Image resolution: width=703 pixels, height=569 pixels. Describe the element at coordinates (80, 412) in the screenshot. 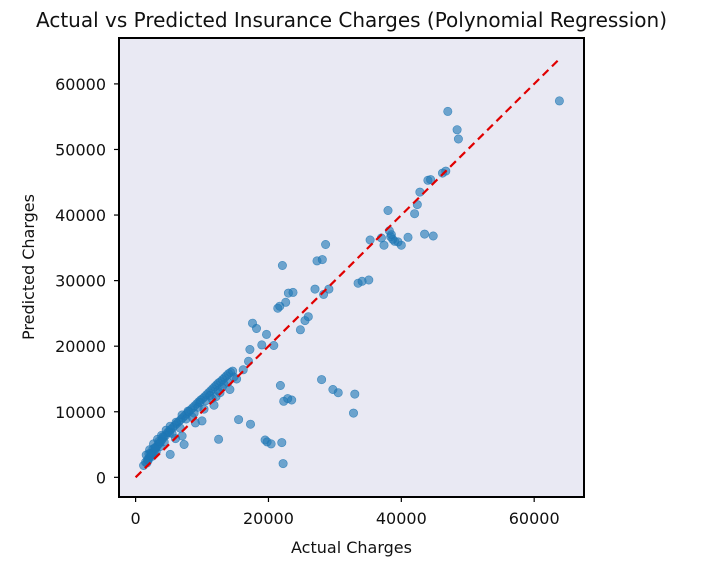

I see `y-tick-label: 10000` at that location.